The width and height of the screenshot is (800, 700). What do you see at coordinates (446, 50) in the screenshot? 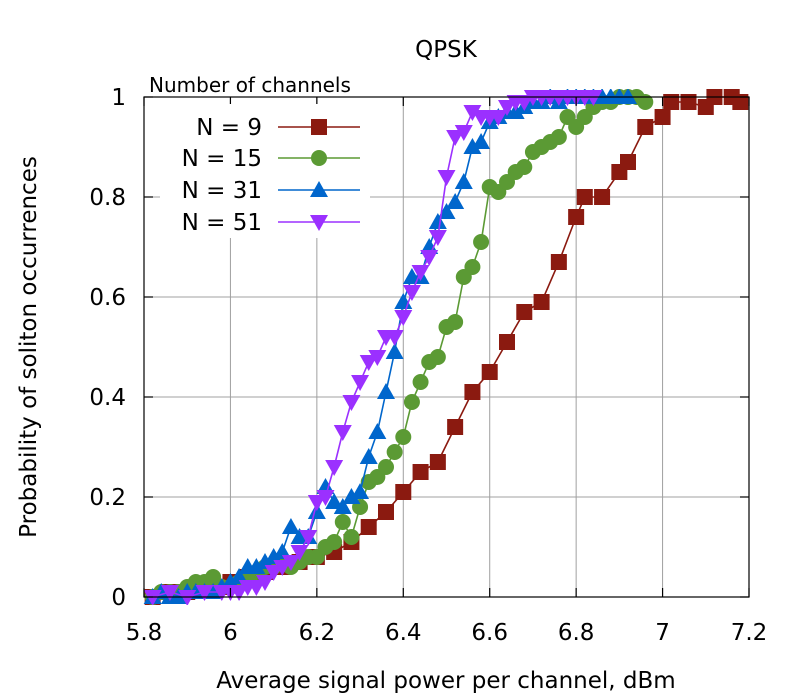
I see `chart-title: QPSK` at bounding box center [446, 50].